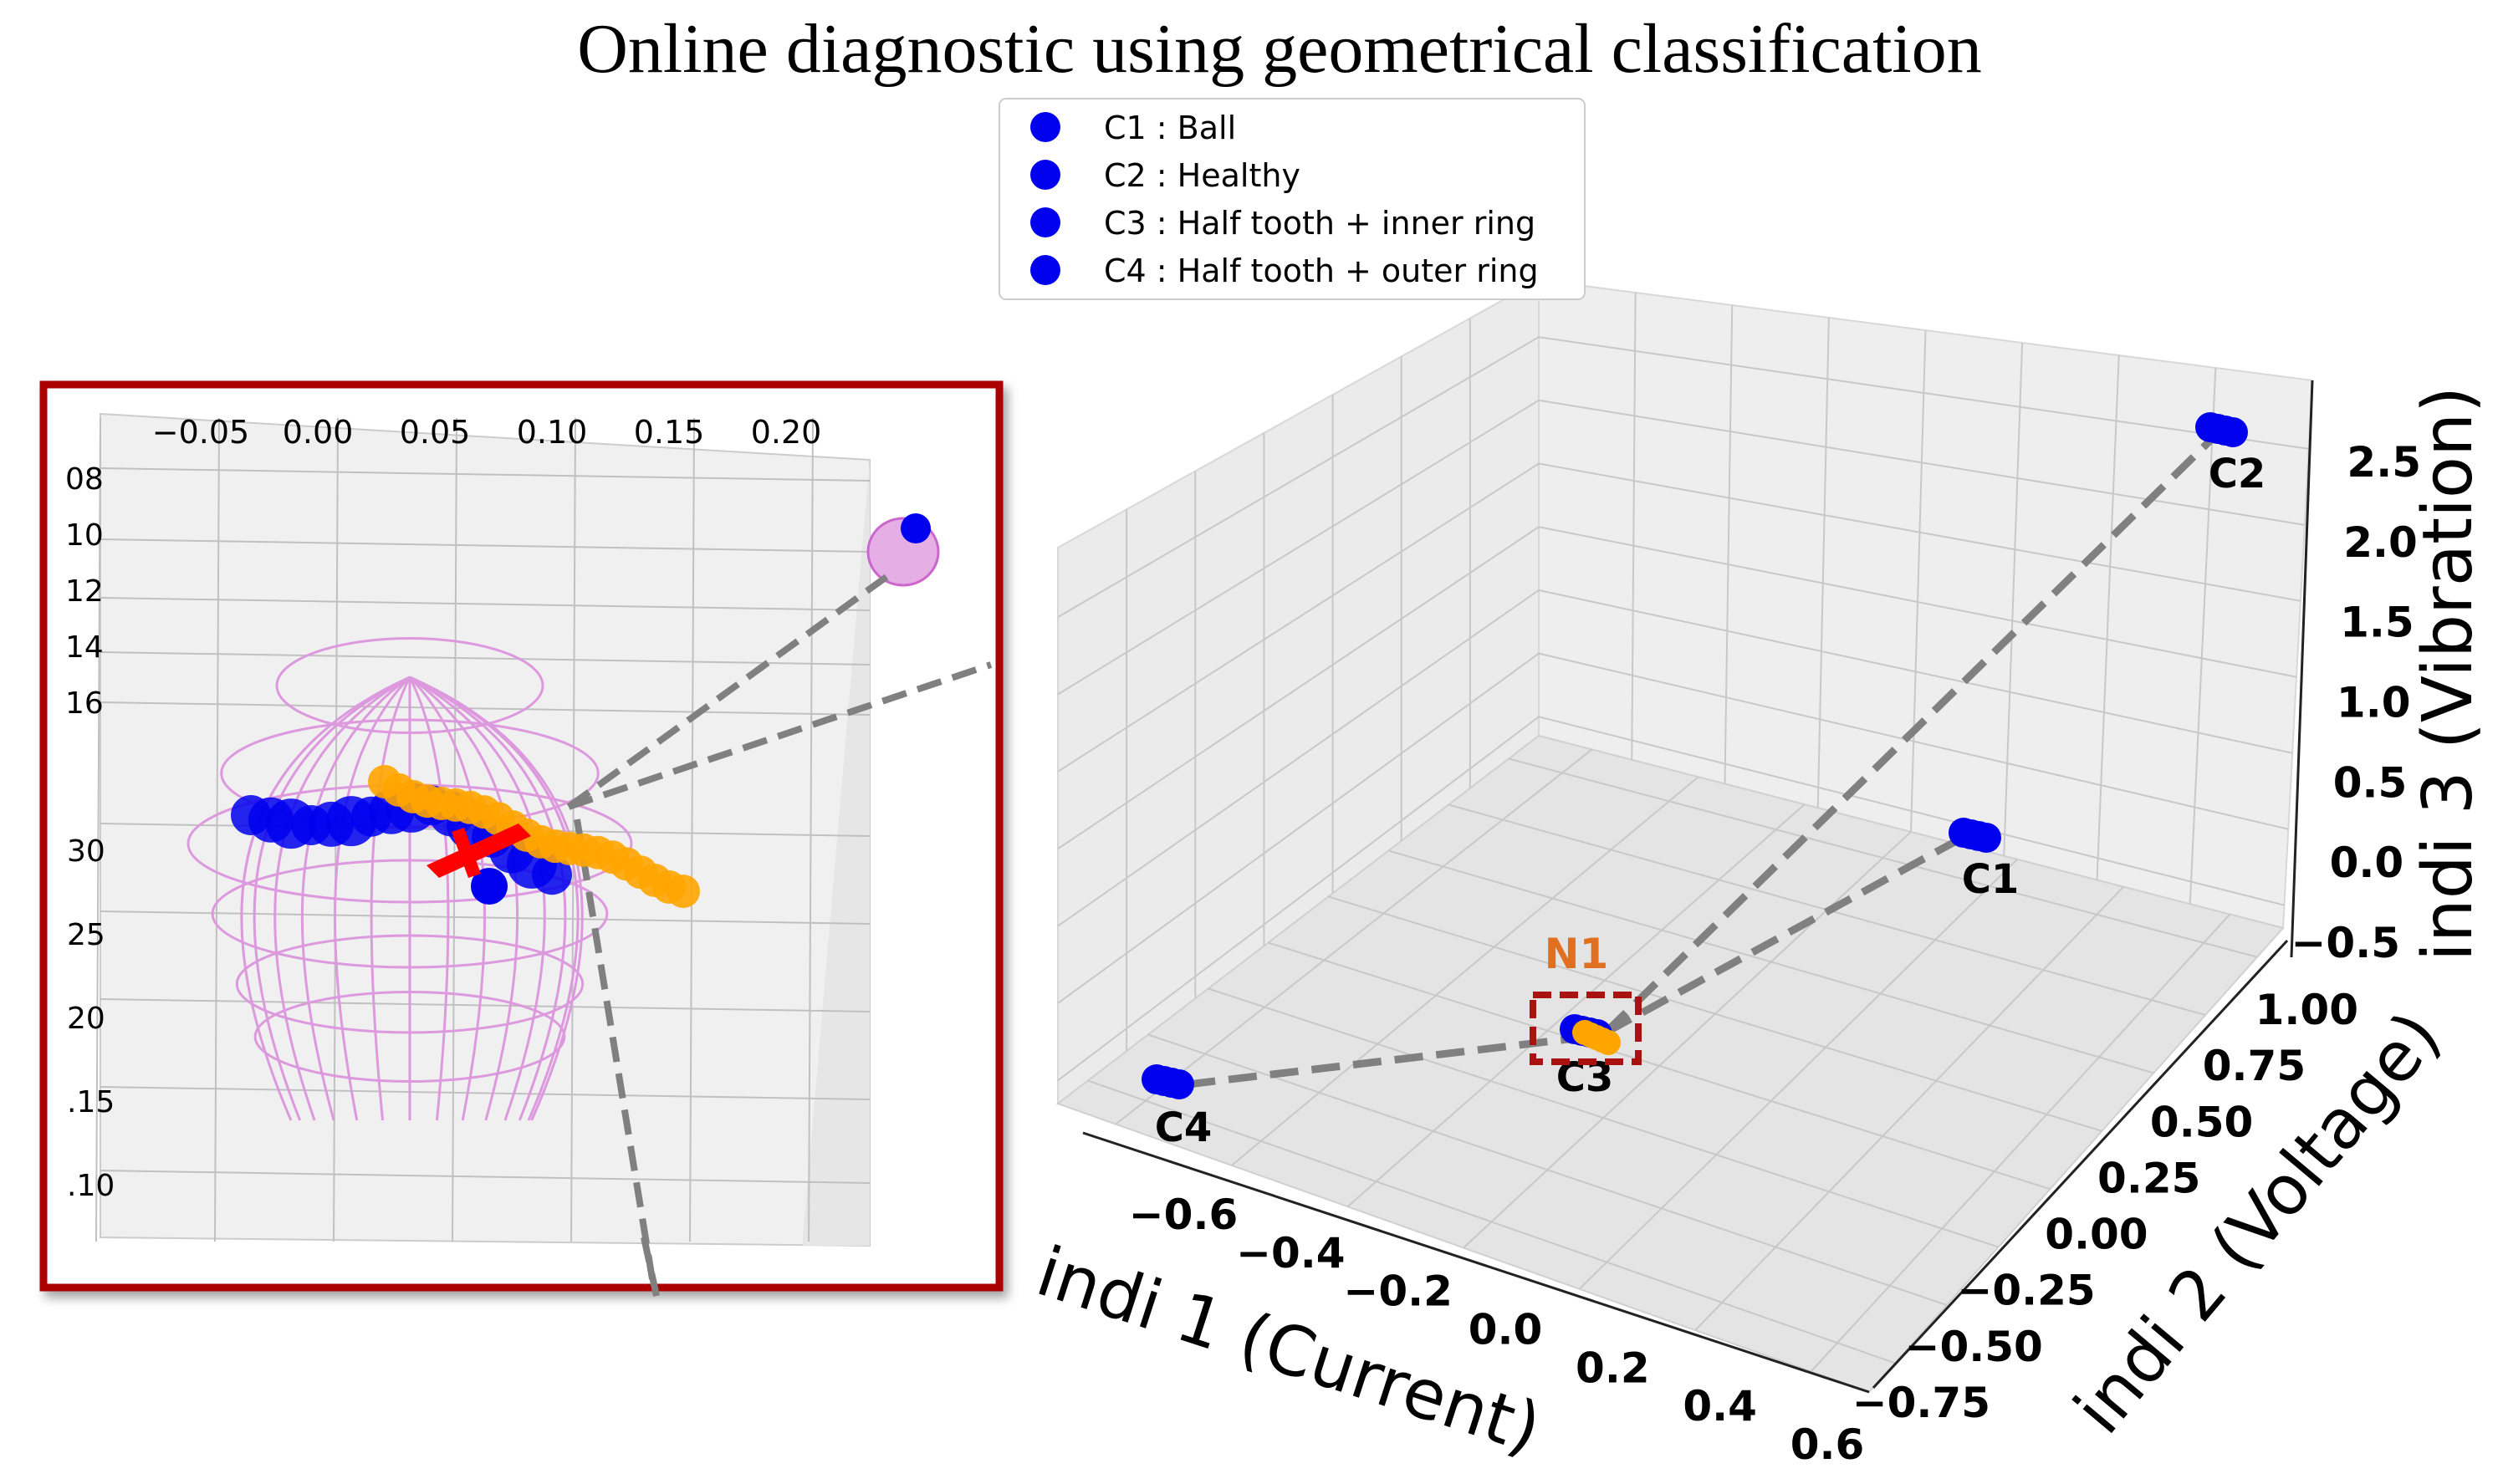 Image resolution: width=2503 pixels, height=1484 pixels. Describe the element at coordinates (86, 1019) in the screenshot. I see `inset-left-tick-label: 20` at that location.